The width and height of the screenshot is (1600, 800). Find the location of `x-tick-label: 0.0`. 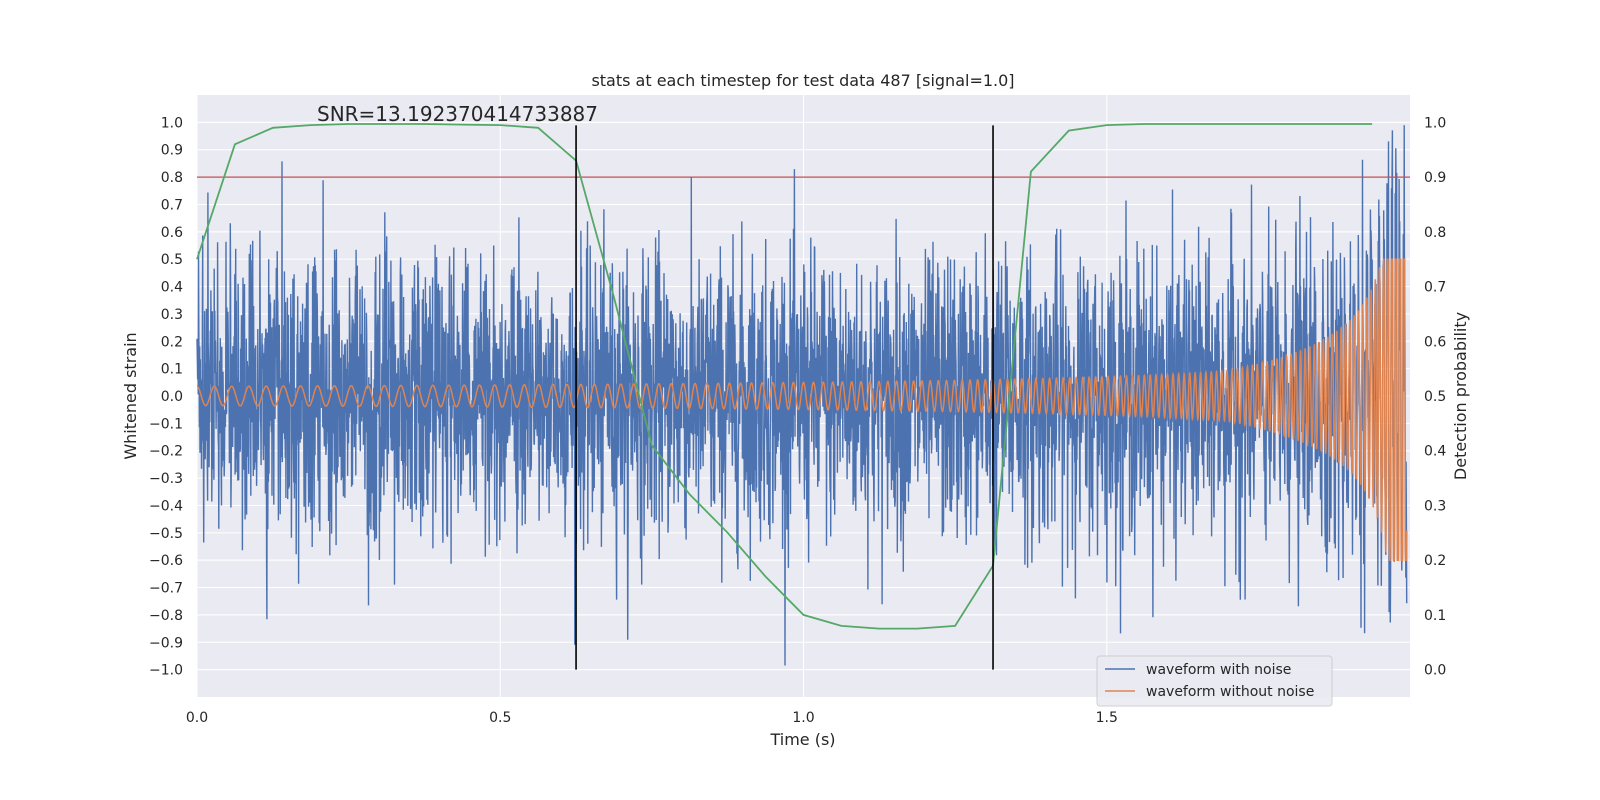

x-tick-label: 0.0 is located at coordinates (197, 718).